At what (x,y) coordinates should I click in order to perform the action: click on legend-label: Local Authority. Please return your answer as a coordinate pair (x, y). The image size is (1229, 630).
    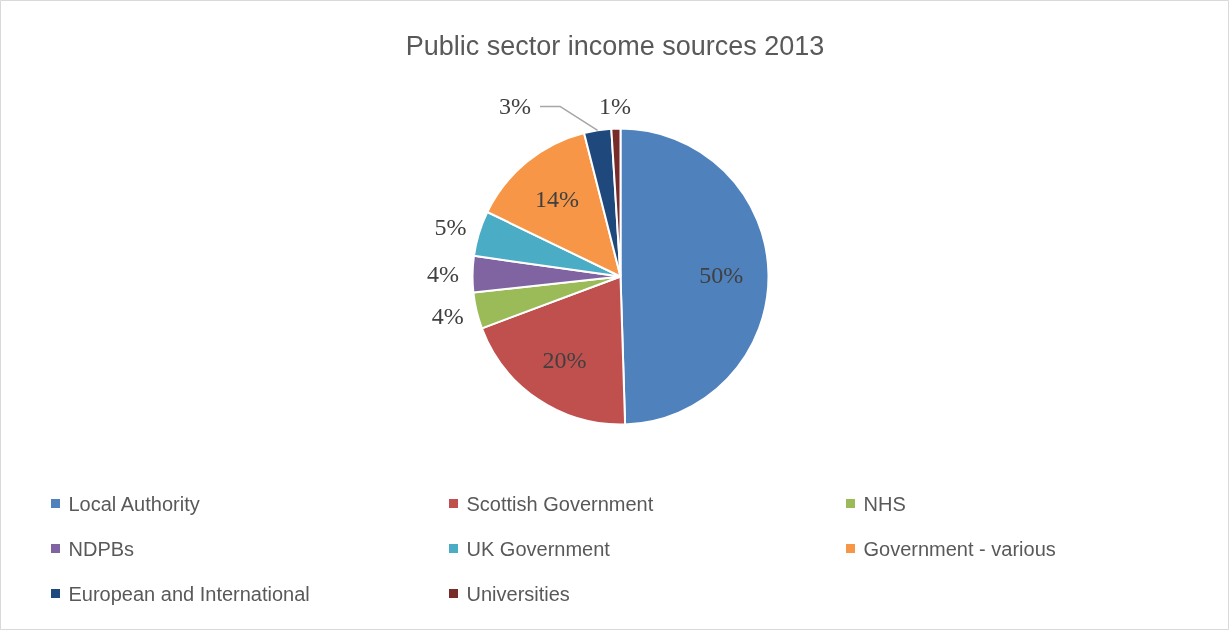
    Looking at the image, I should click on (134, 503).